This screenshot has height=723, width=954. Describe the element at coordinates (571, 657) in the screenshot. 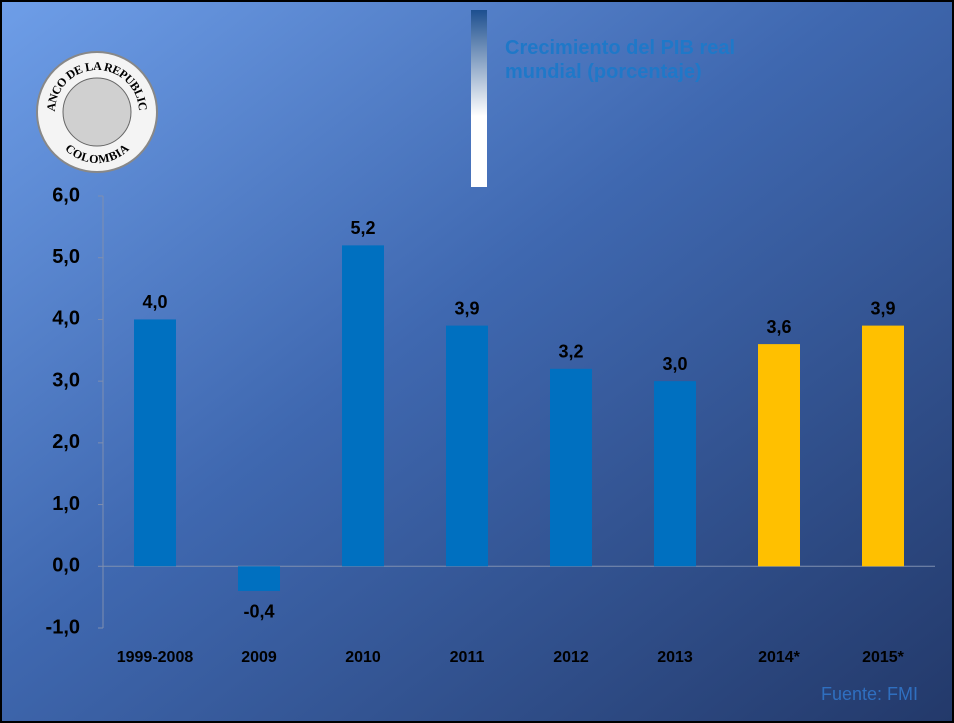

I see `x-tick-label: 2012` at that location.